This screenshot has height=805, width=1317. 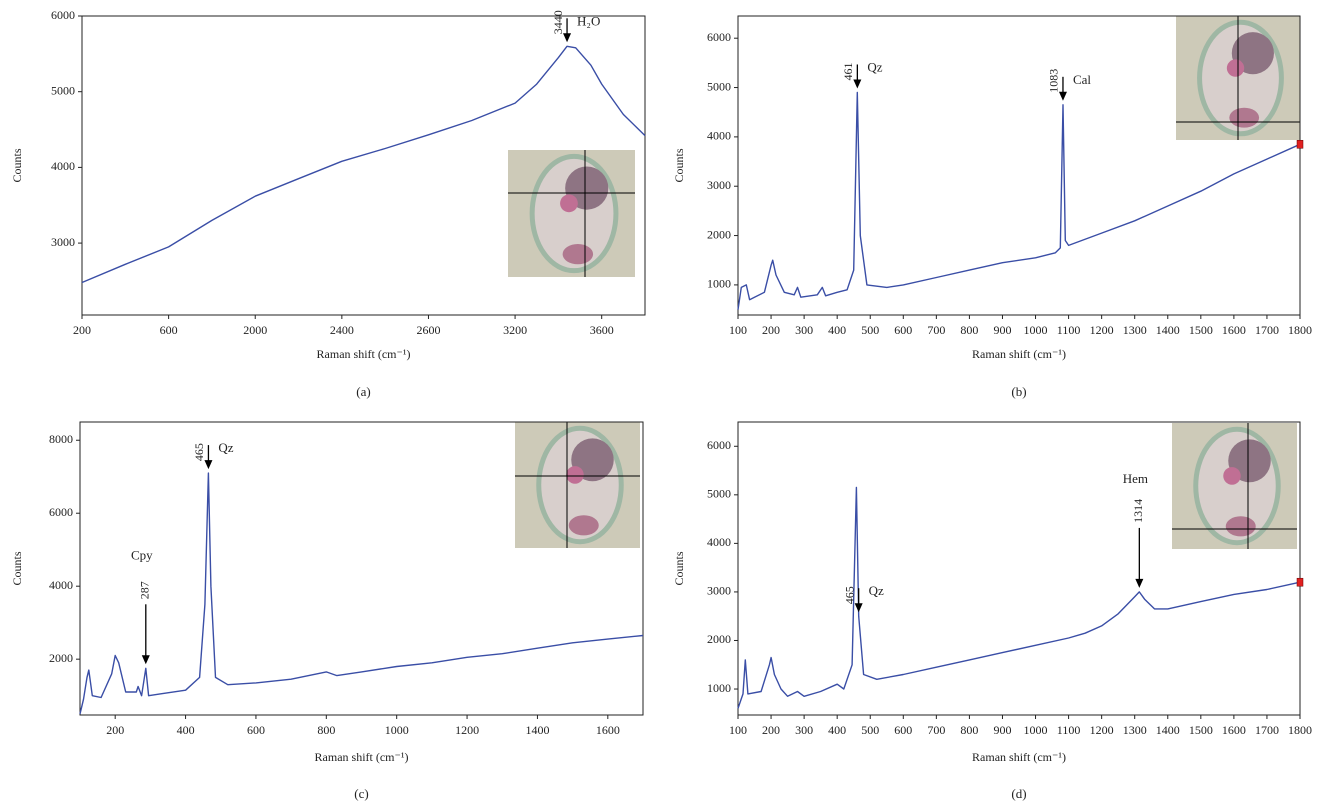 What do you see at coordinates (1082, 79) in the screenshot?
I see `peak-label: Cal` at bounding box center [1082, 79].